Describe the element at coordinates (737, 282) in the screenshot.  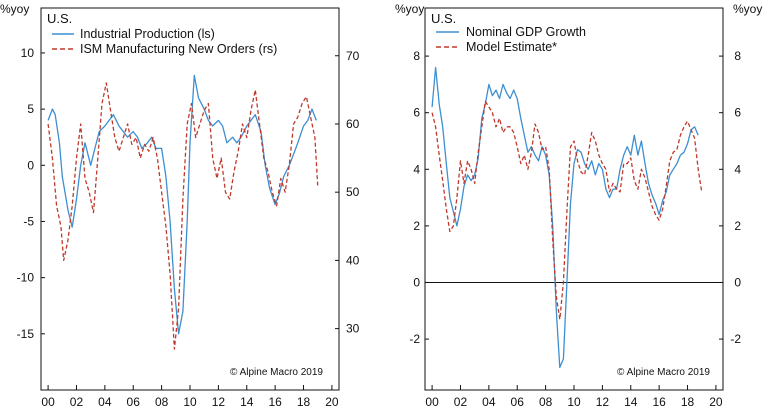
I see `right-tick-label: 0` at that location.